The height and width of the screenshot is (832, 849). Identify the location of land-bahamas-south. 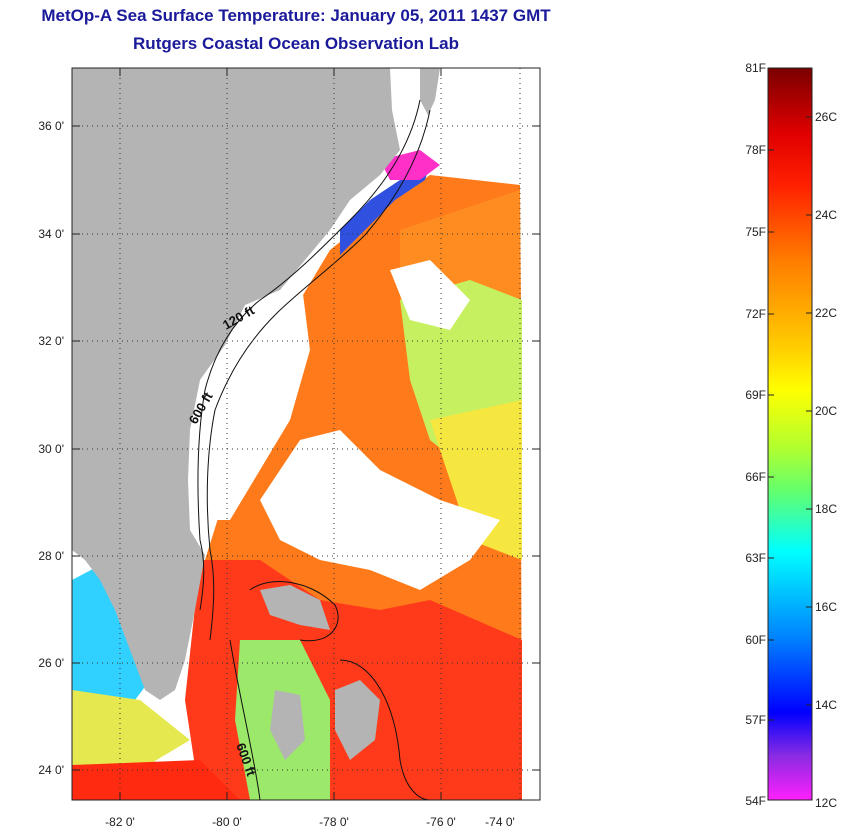
(357, 720).